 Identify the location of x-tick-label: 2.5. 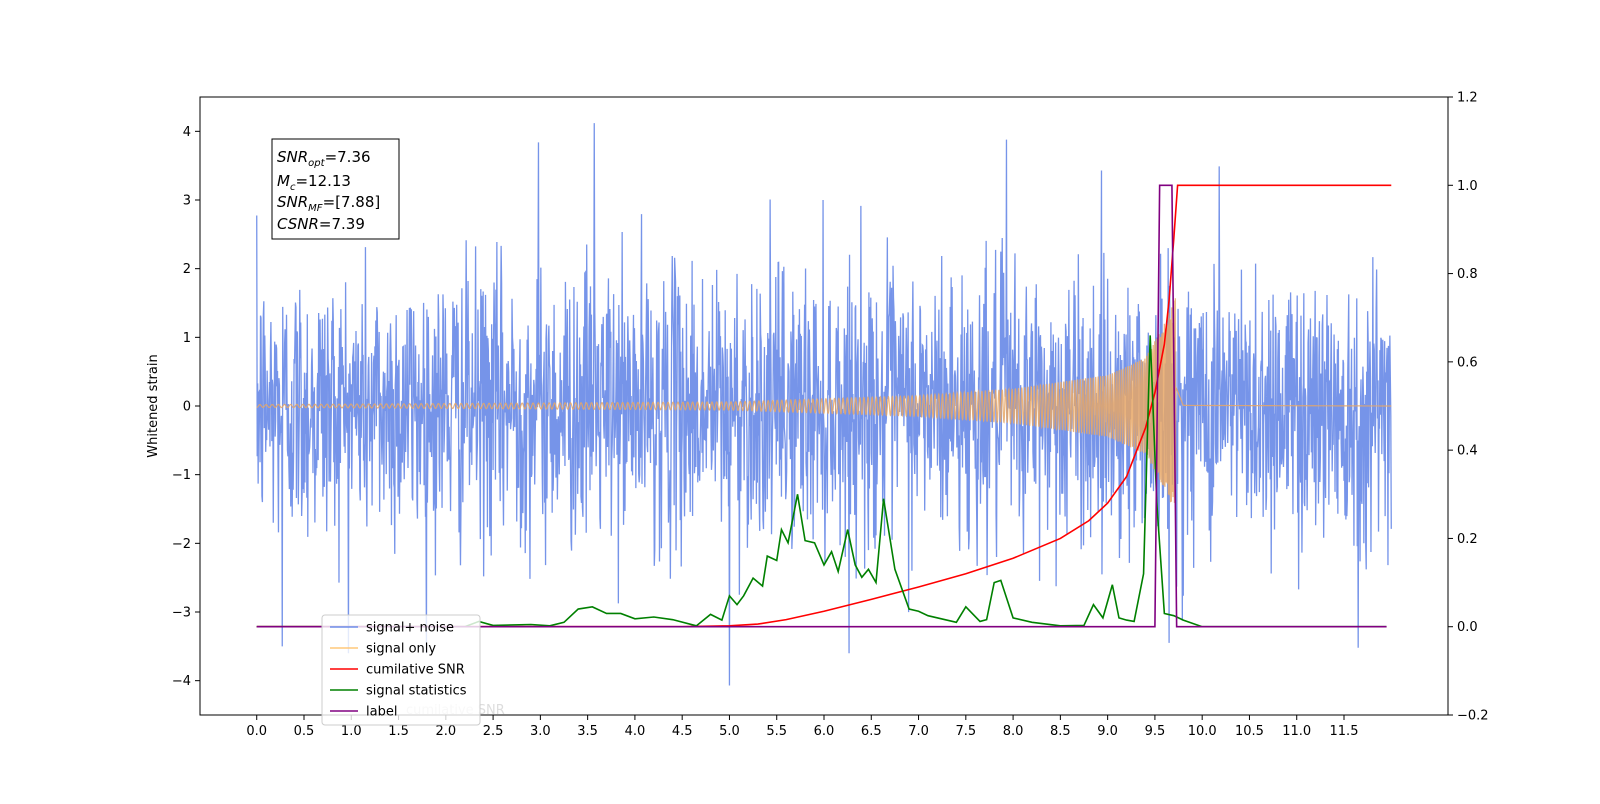
(493, 731).